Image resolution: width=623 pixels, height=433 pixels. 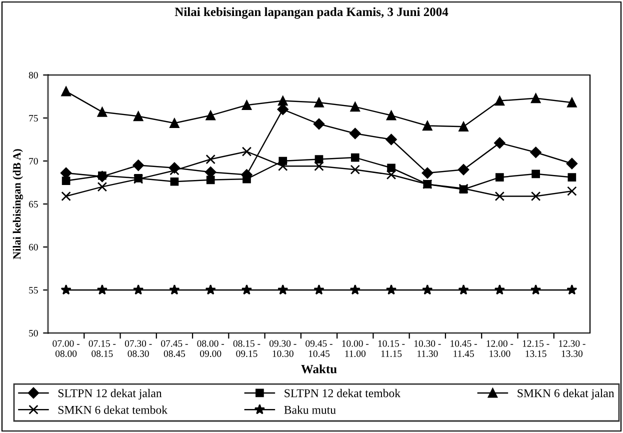 What do you see at coordinates (33, 290) in the screenshot?
I see `y-tick-label: 55` at bounding box center [33, 290].